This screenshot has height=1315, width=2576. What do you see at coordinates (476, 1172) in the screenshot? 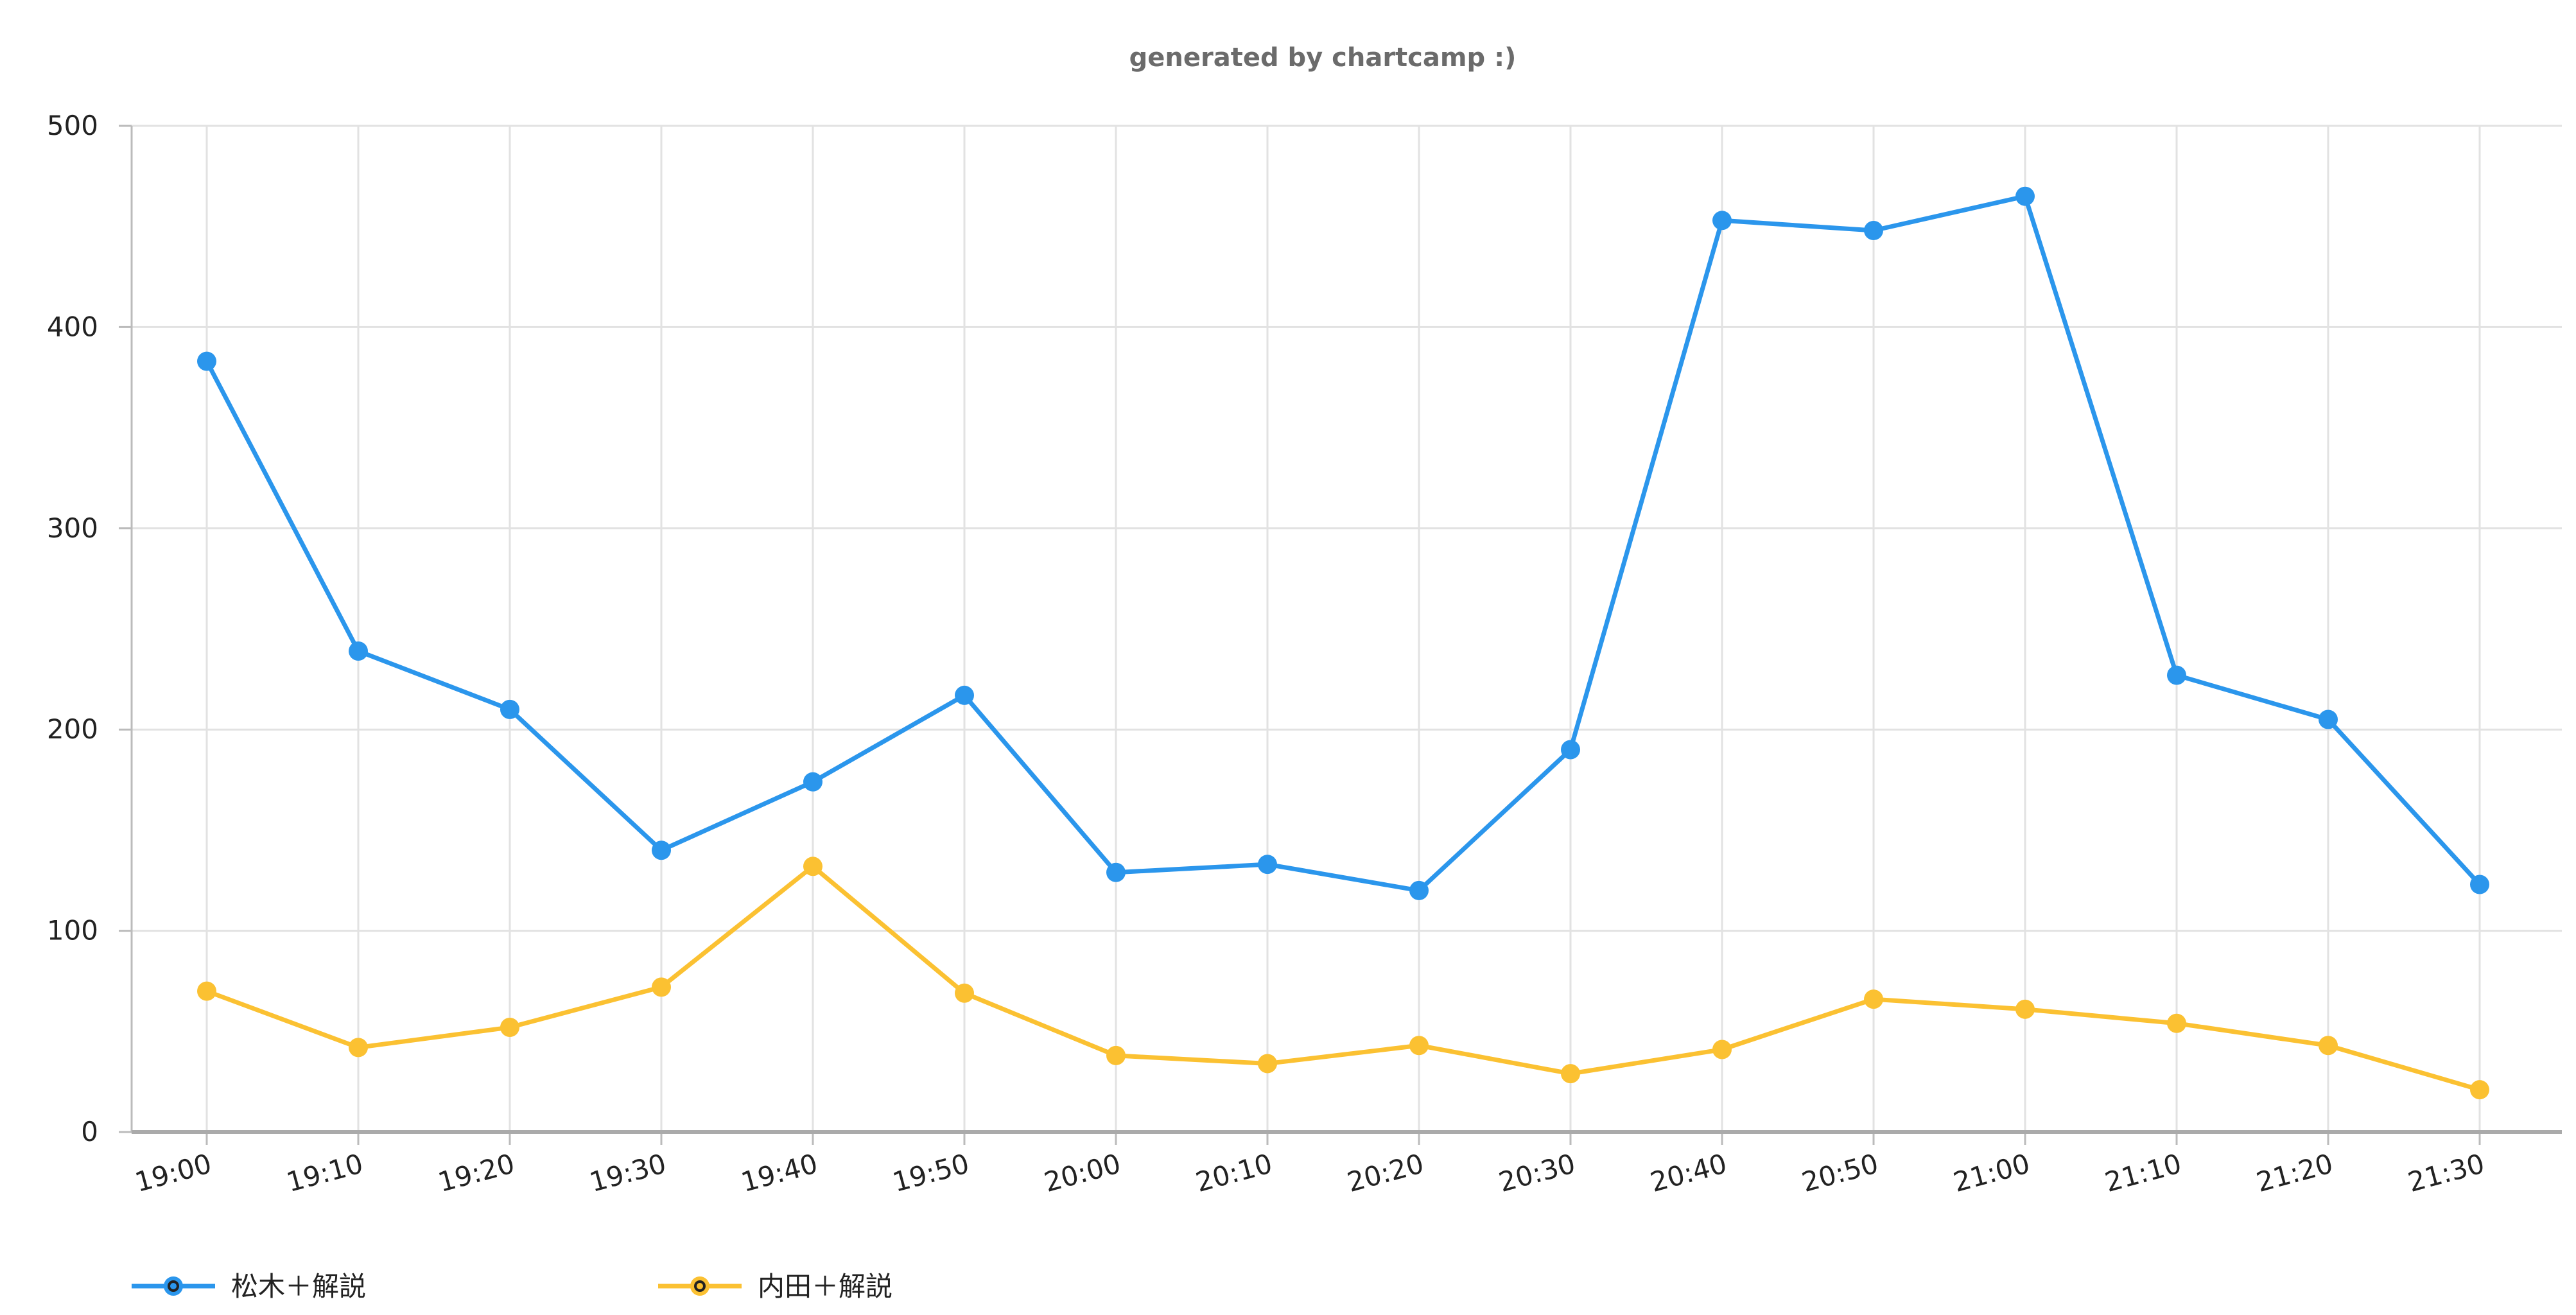
I see `x-tick-label: 19:20` at bounding box center [476, 1172].